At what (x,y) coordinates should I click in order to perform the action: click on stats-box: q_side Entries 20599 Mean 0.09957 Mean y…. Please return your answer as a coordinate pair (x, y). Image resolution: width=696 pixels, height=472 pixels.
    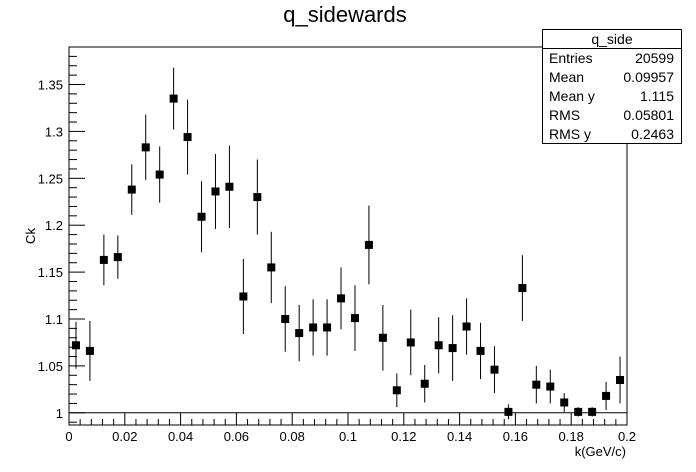
    Looking at the image, I should click on (612, 86).